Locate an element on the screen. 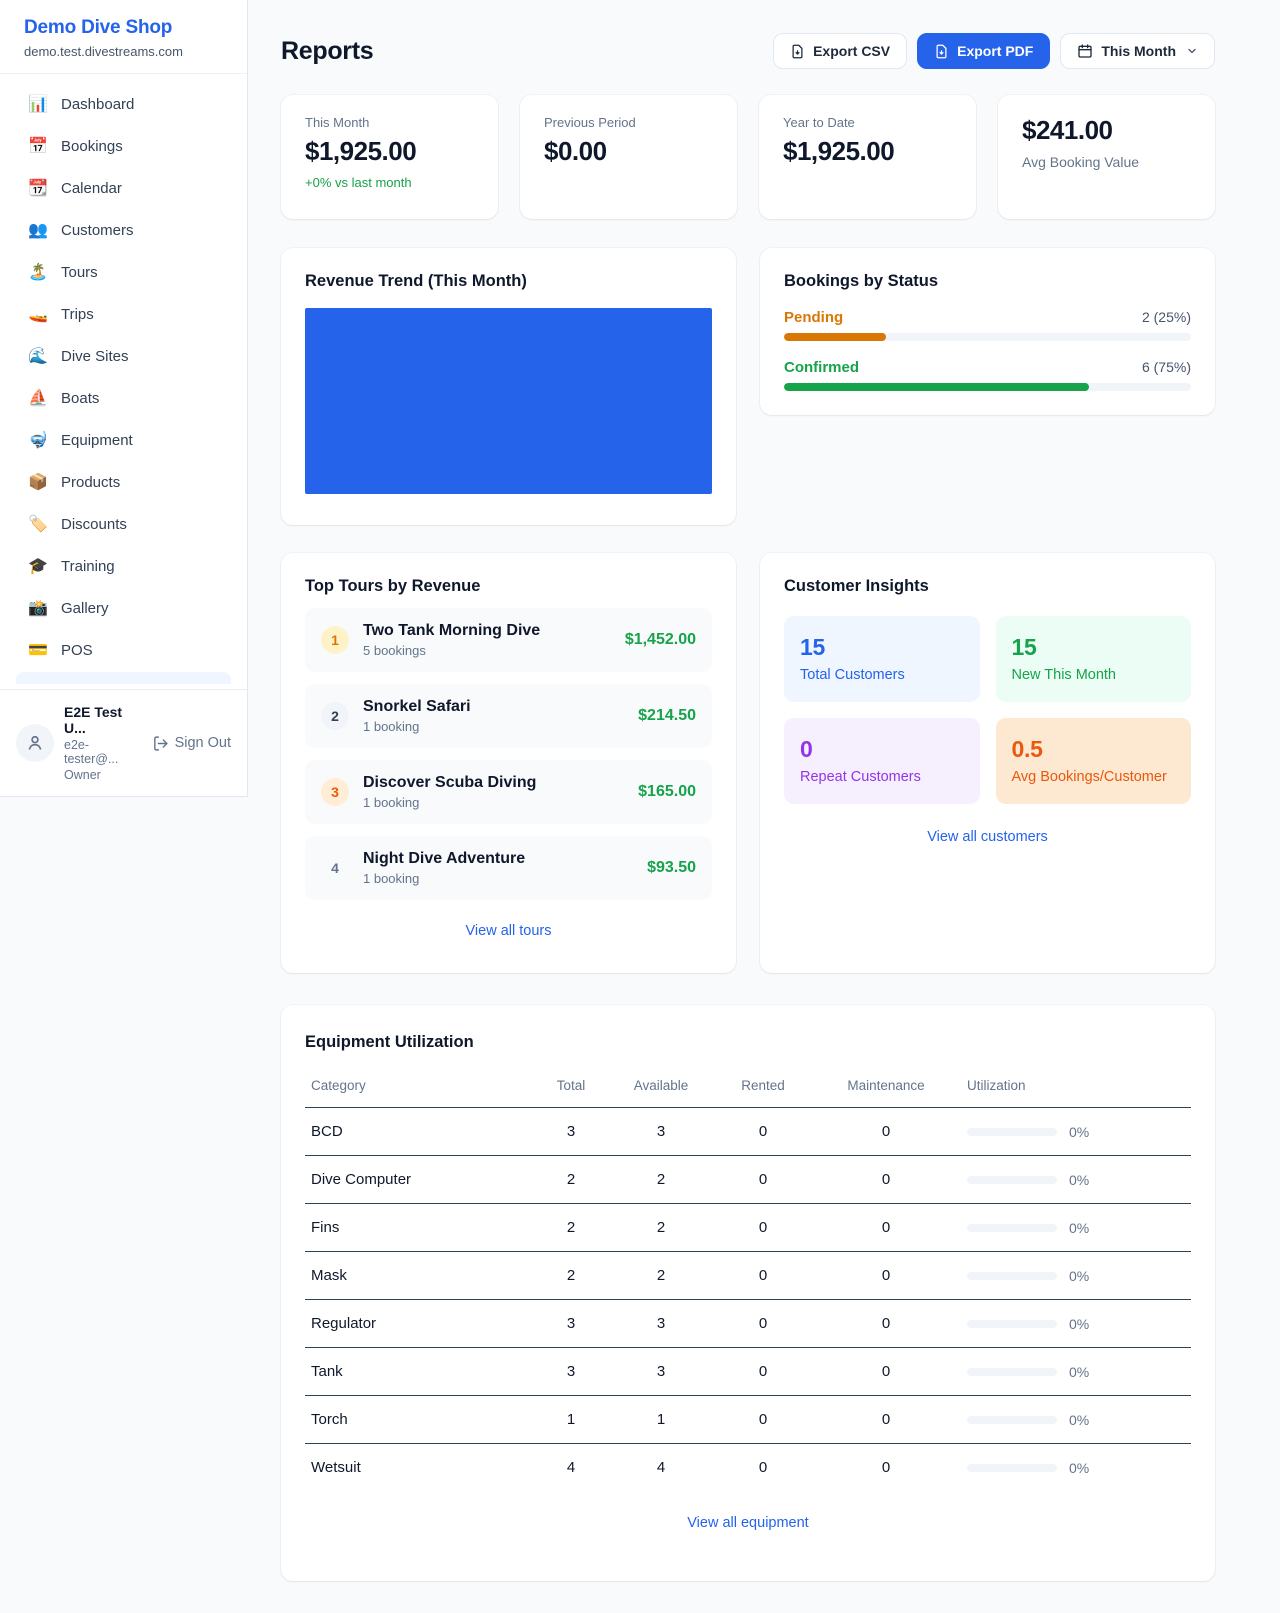 The height and width of the screenshot is (1613, 1280). sidebar-item-label: Gallery is located at coordinates (85, 608).